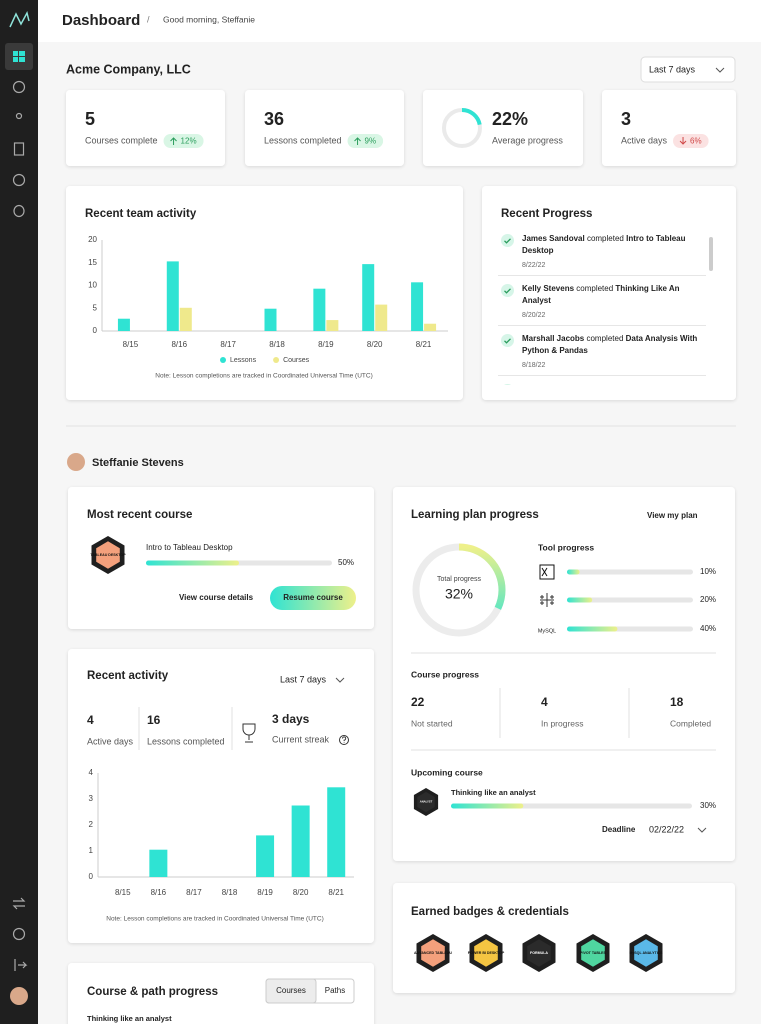  Describe the element at coordinates (432, 723) in the screenshot. I see `course-count-label: Not started` at that location.